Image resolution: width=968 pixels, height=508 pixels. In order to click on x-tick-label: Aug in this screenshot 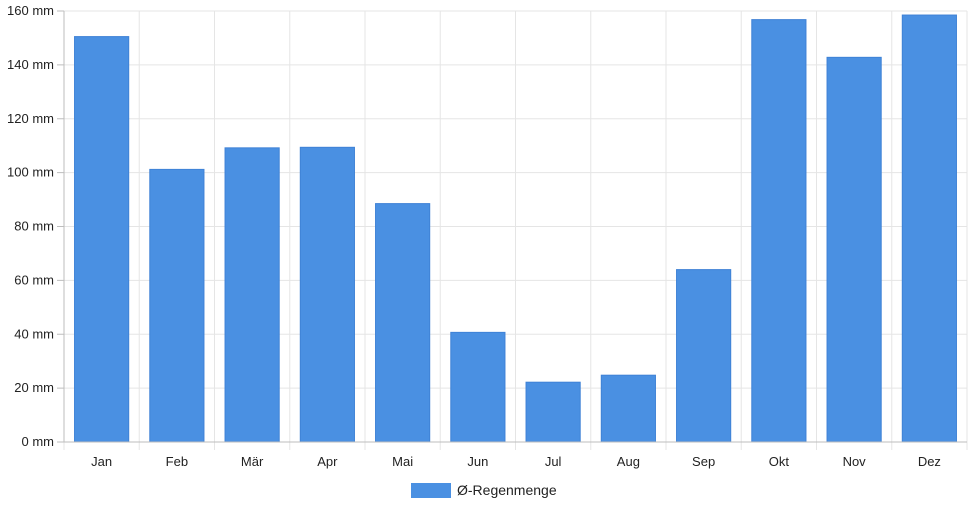, I will do `click(628, 461)`.